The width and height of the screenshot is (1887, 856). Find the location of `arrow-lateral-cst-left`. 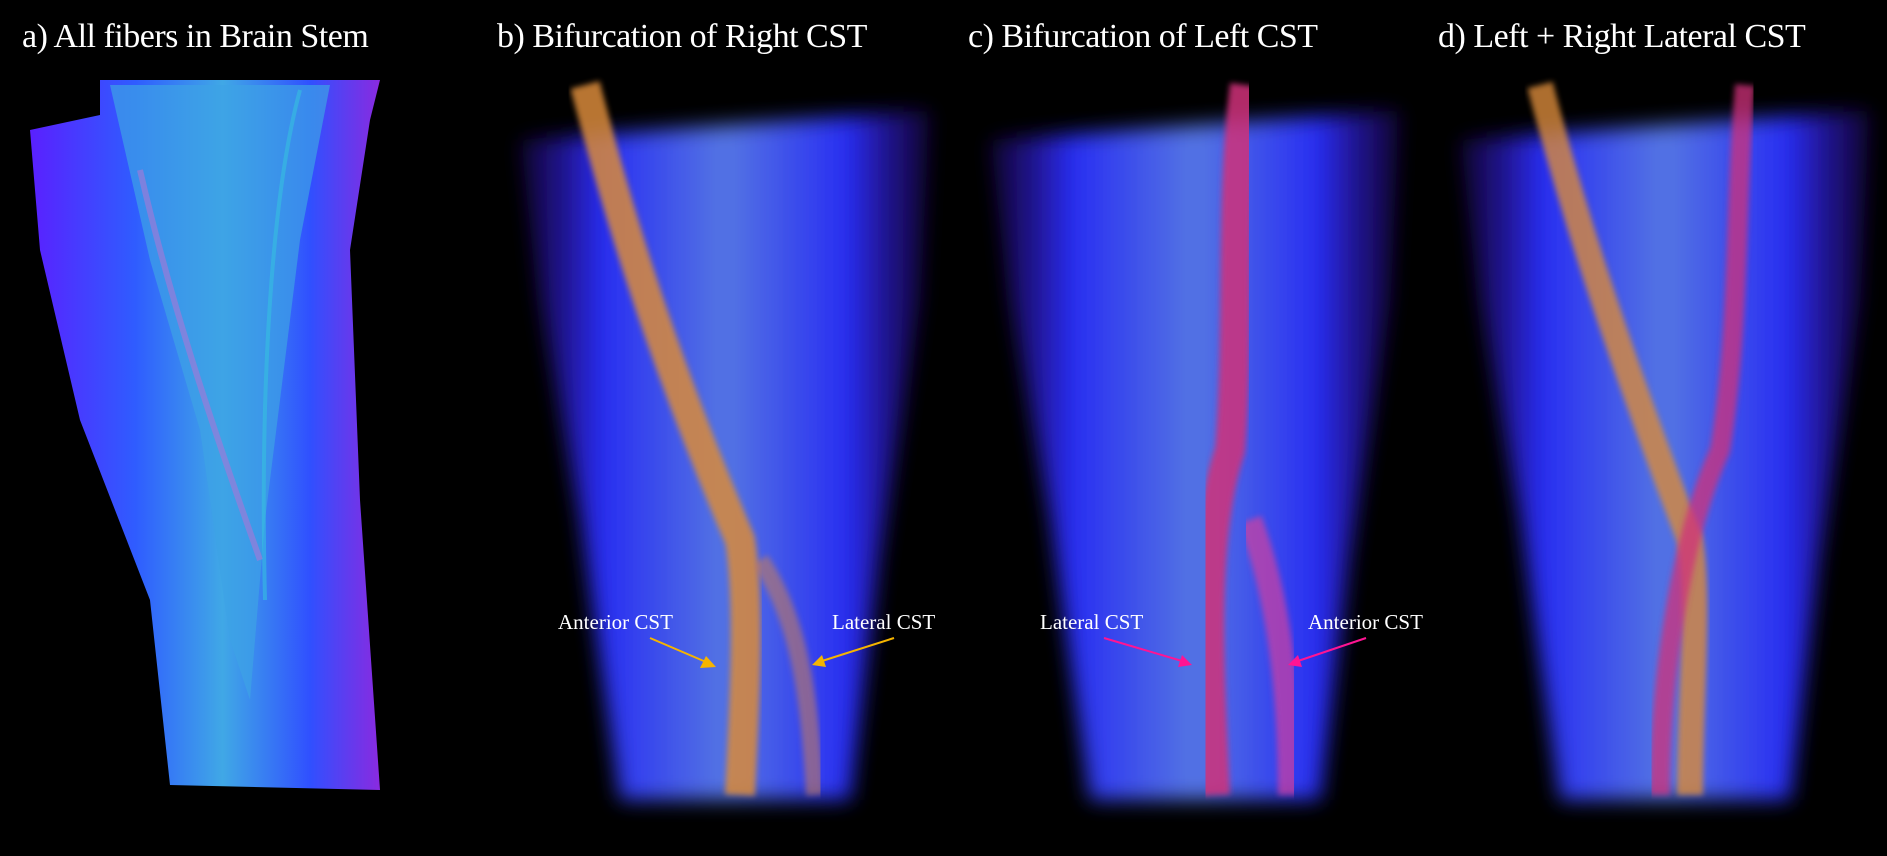

arrow-lateral-cst-left is located at coordinates (1147, 652).